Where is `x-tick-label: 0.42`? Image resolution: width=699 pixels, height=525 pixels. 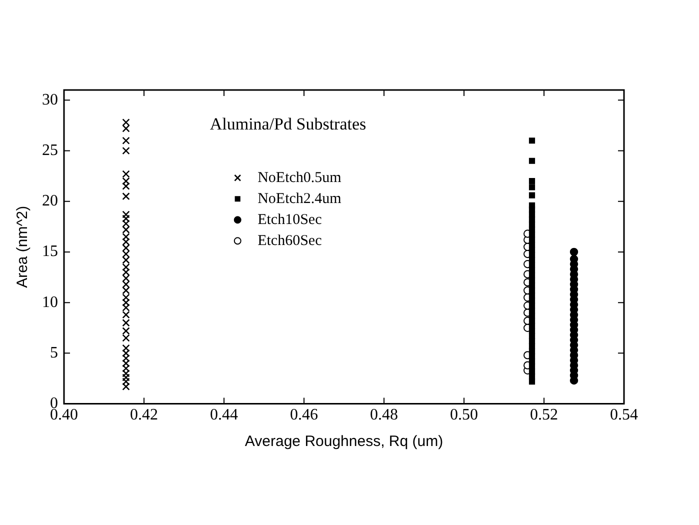 x-tick-label: 0.42 is located at coordinates (144, 415).